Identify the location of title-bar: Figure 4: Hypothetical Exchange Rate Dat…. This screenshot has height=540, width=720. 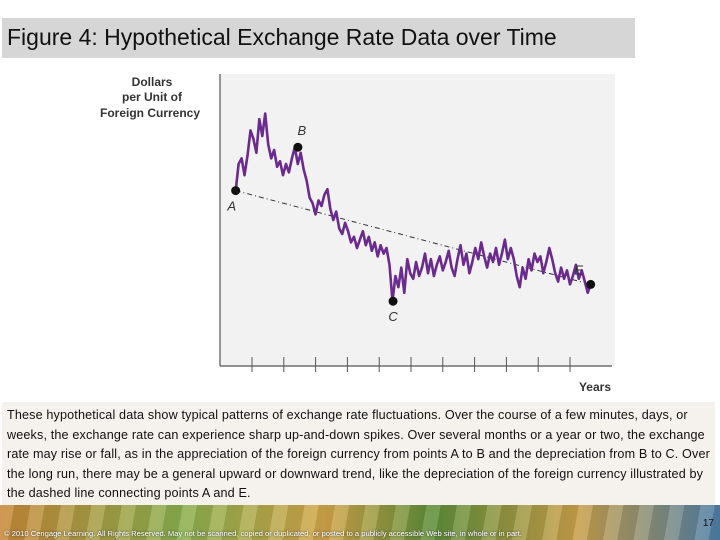
(360, 29).